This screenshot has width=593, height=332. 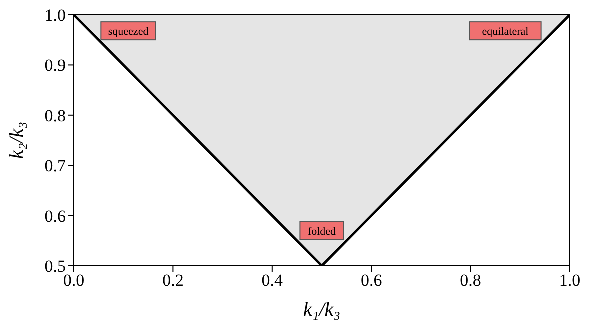 What do you see at coordinates (55, 116) in the screenshot?
I see `y-tick-label: 0.8` at bounding box center [55, 116].